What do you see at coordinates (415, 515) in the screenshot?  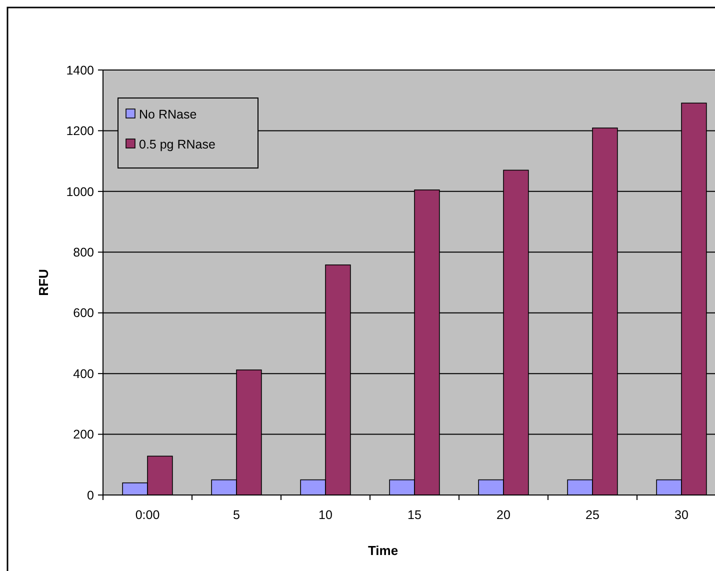 I see `x-tick-label: 15` at bounding box center [415, 515].